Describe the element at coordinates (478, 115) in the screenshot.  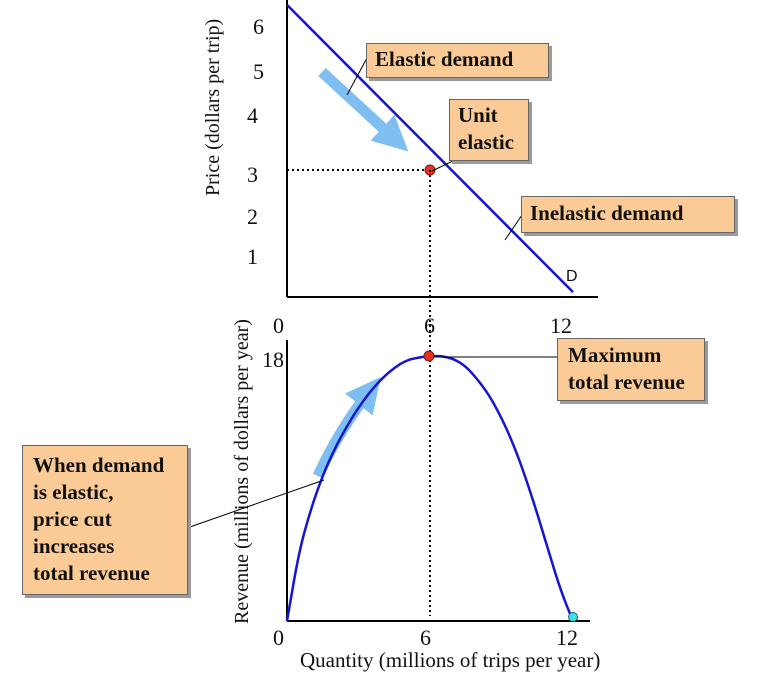
I see `unit-elastic-label-line1: Unit` at that location.